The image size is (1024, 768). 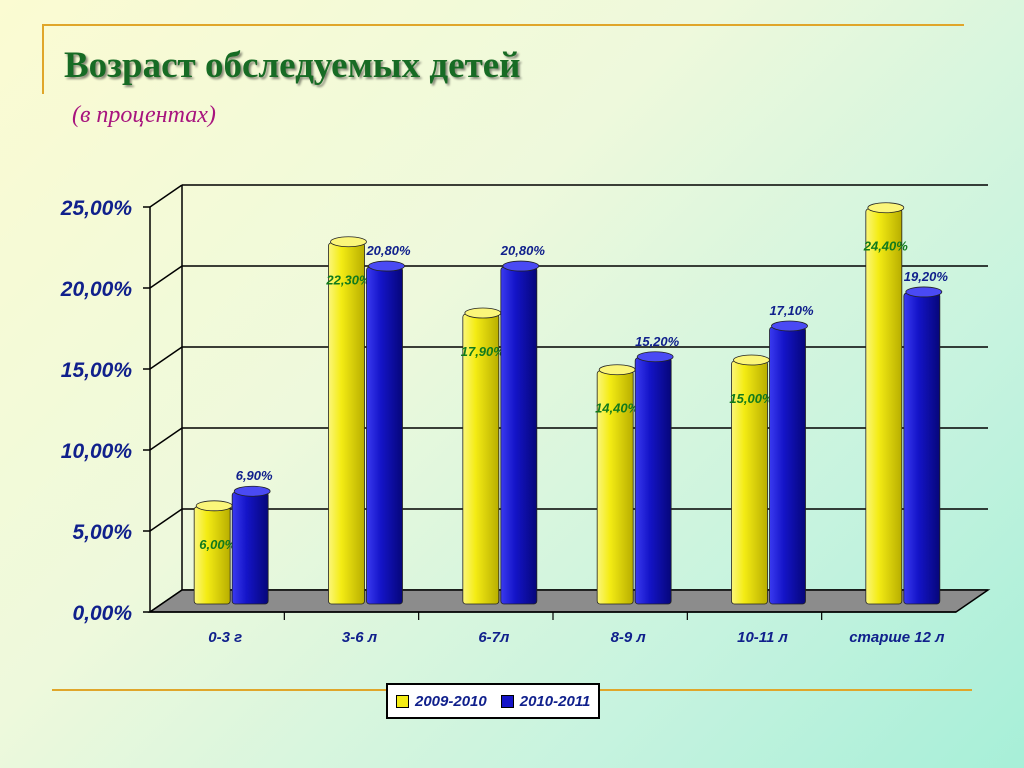 What do you see at coordinates (493, 701) in the screenshot?
I see `chart-legend: 2009-2010 2010-2011` at bounding box center [493, 701].